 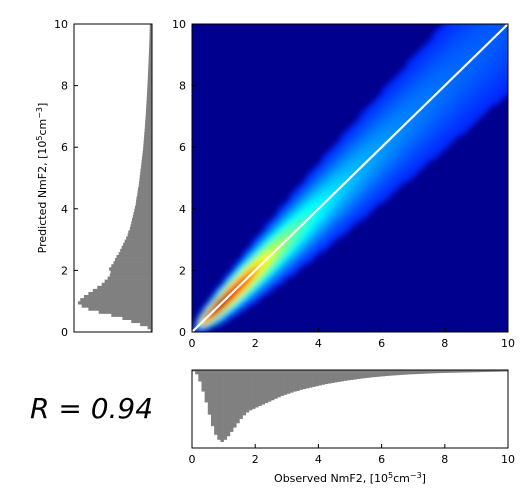 What do you see at coordinates (350, 478) in the screenshot?
I see `observed-axis-title: Observed NmF2, [105cm−3]` at bounding box center [350, 478].